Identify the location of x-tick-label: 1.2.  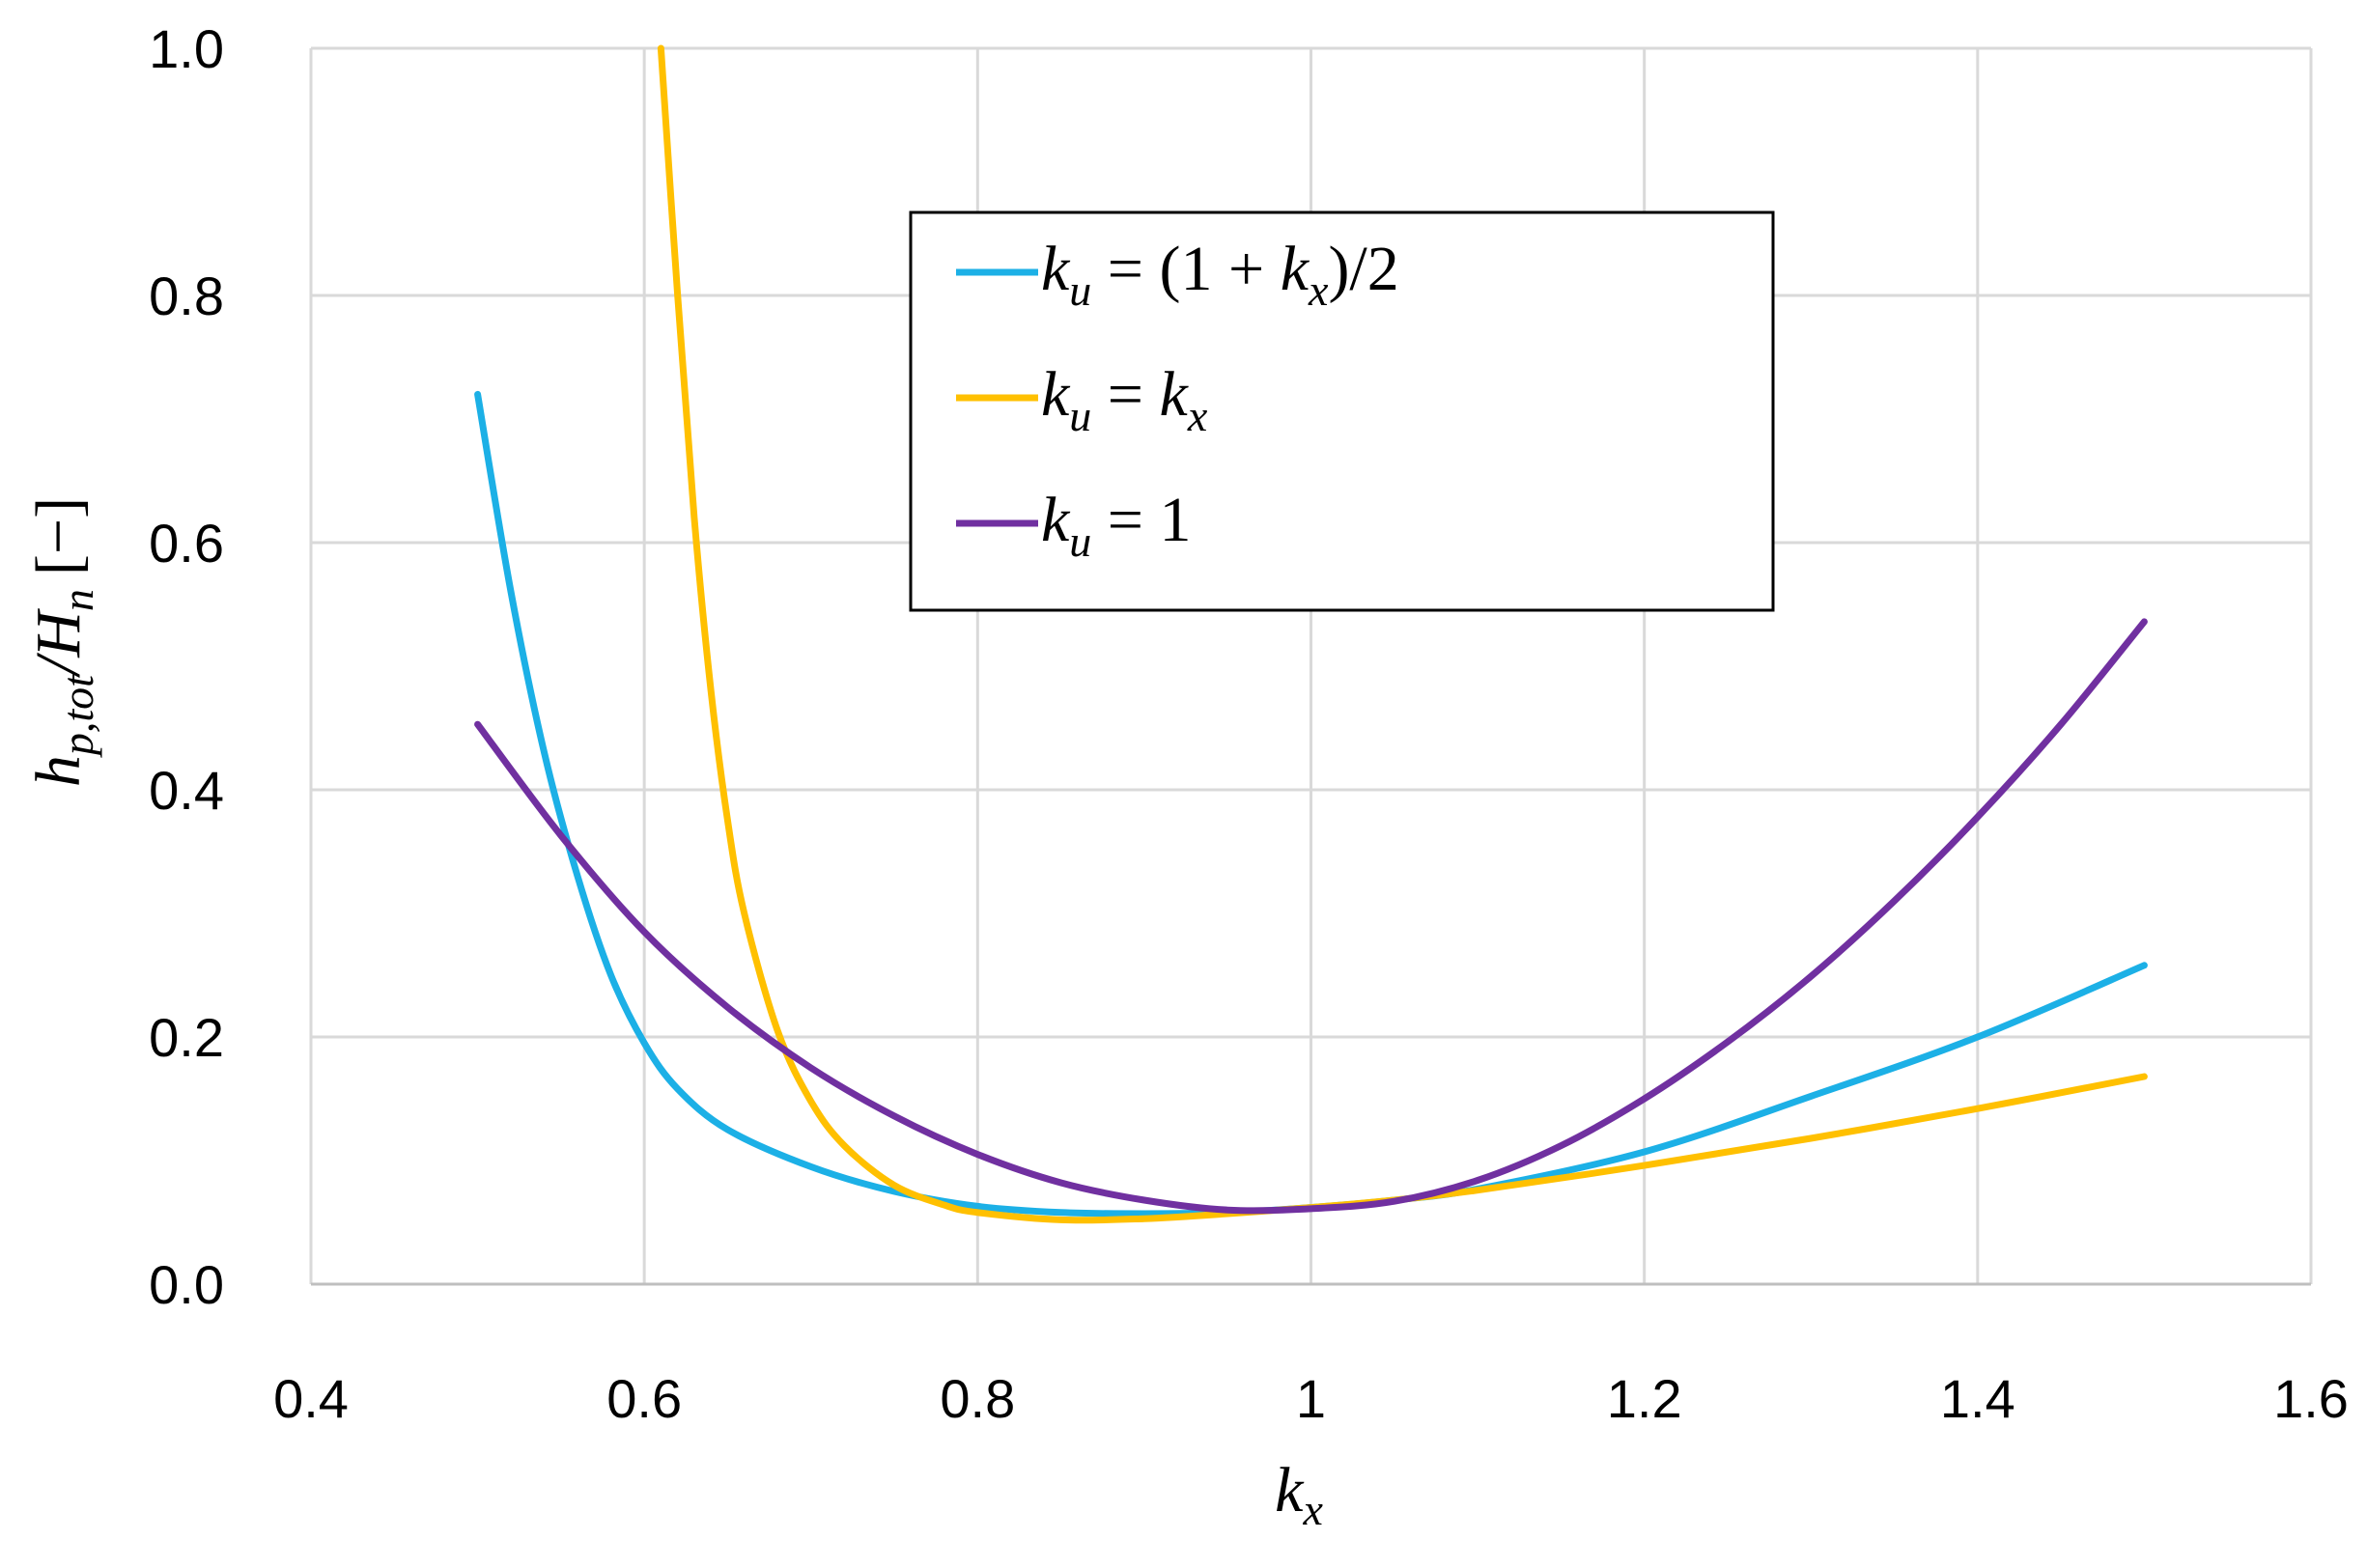
(1644, 1399).